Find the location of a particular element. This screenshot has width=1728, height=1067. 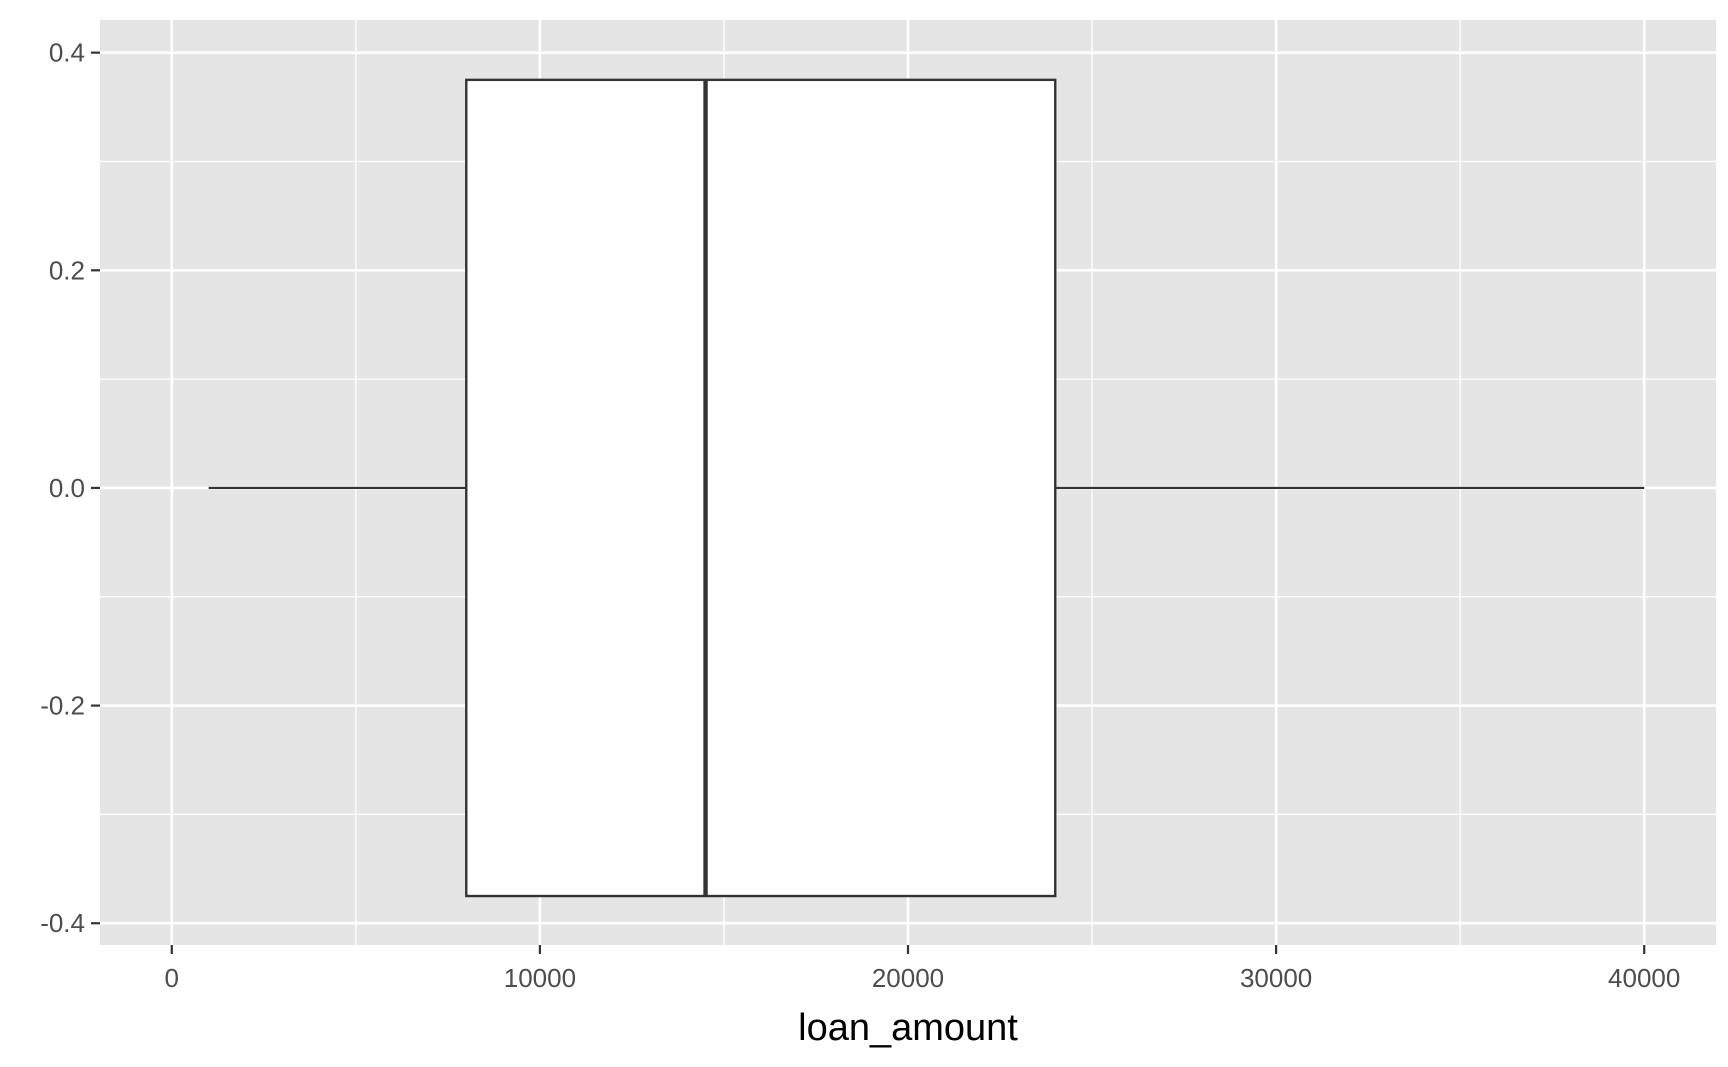

y-axis: 0.4 0.2 0.0 -0.2 -0.4 is located at coordinates (70, 488).